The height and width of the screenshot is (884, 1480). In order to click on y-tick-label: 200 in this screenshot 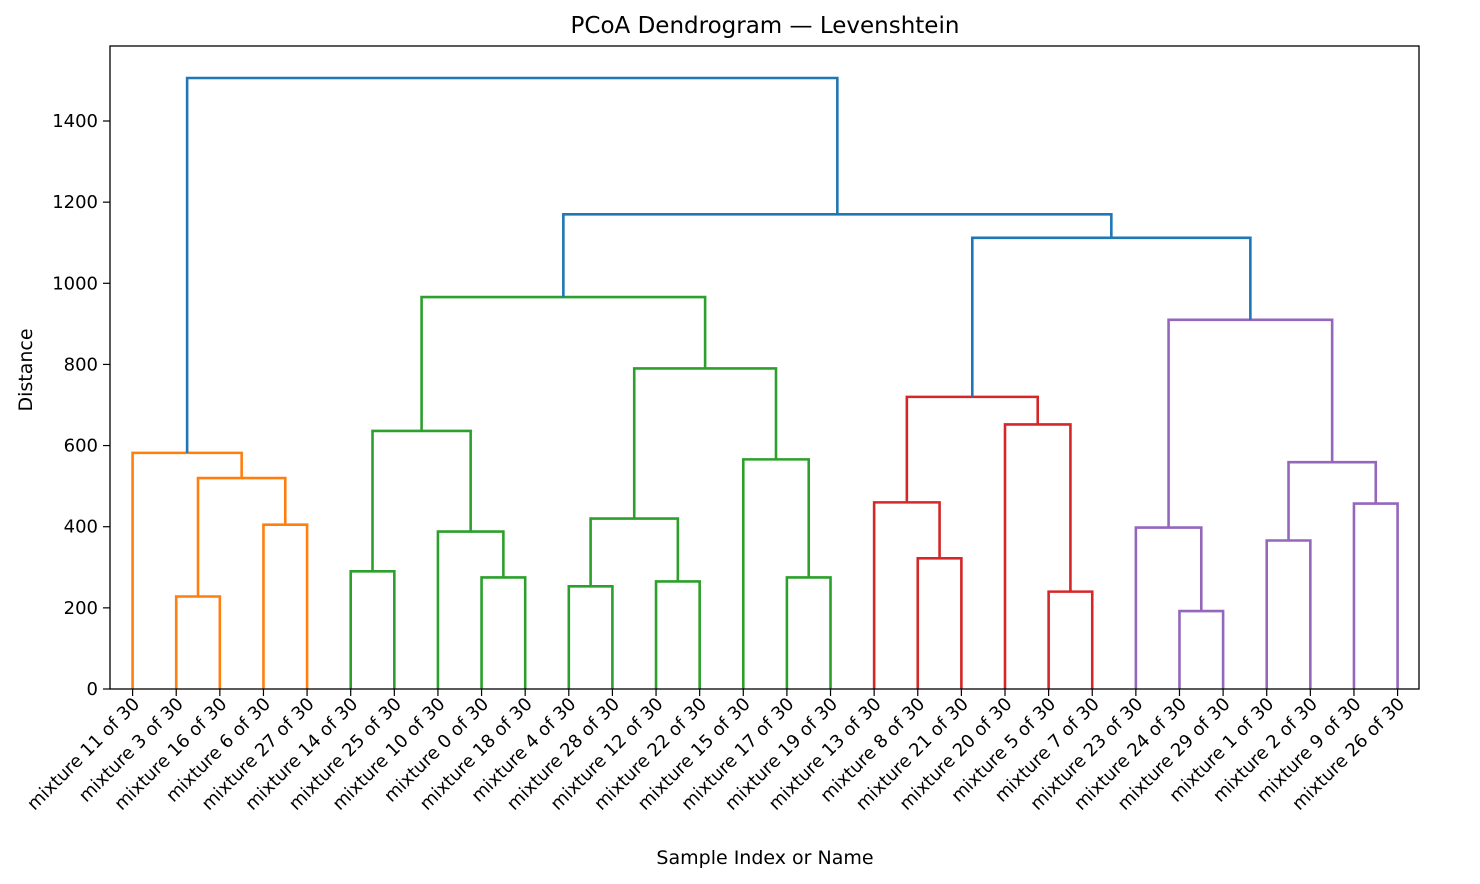, I will do `click(81, 608)`.